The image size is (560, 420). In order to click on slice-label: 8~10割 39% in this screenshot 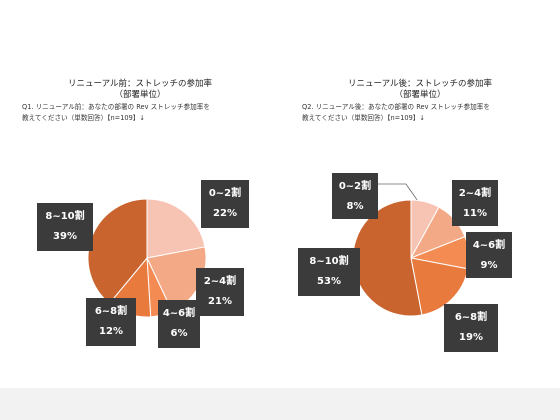, I will do `click(65, 227)`.